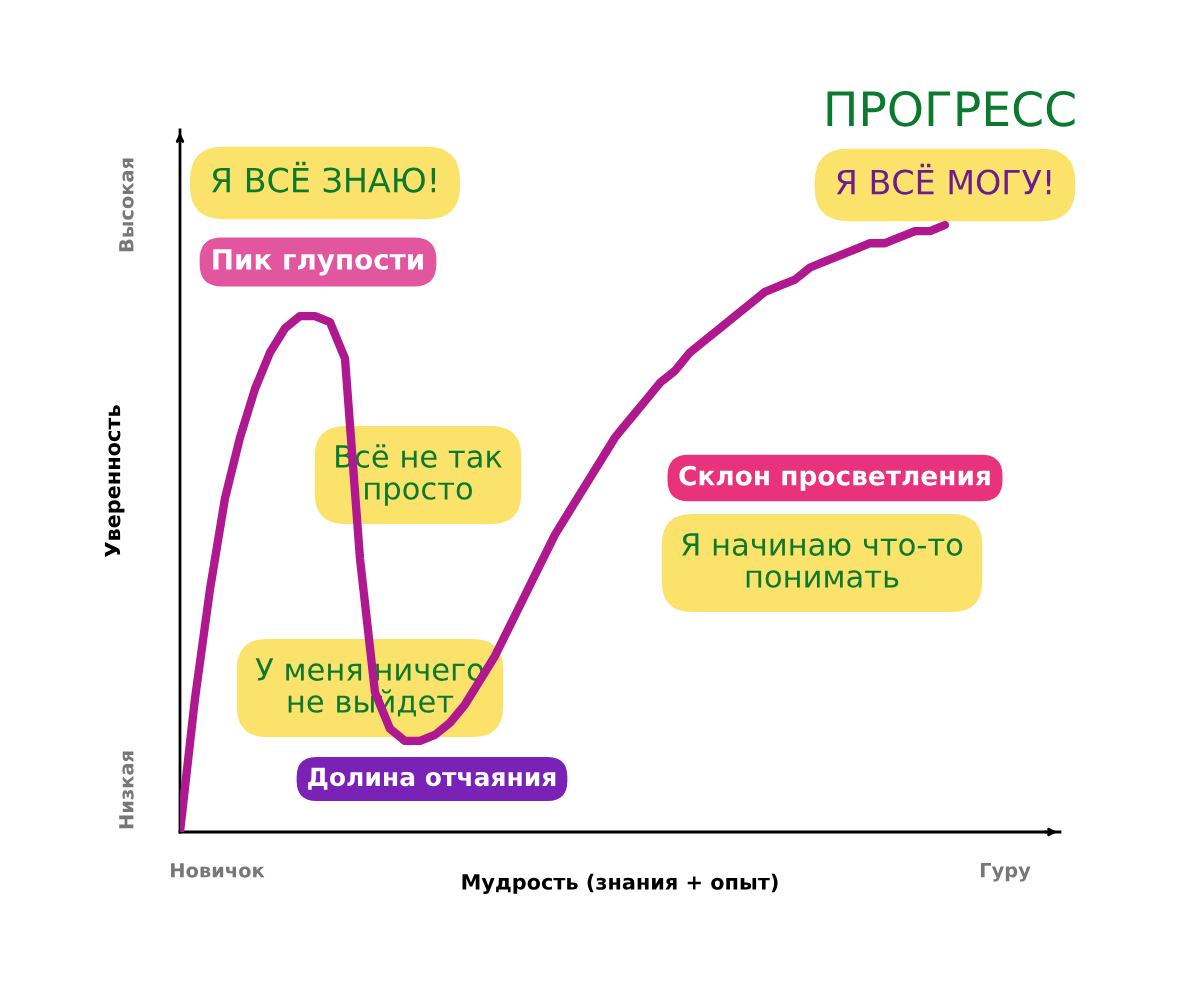 The height and width of the screenshot is (1000, 1200). Describe the element at coordinates (620, 883) in the screenshot. I see `x-axis-title: Мудрость (знания + опыт)` at that location.